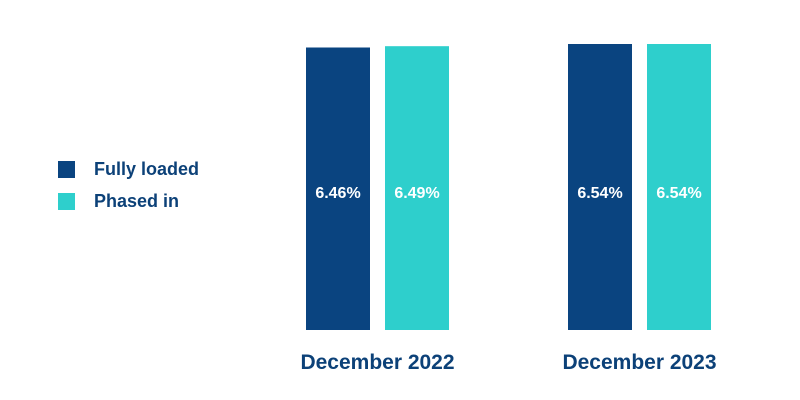 This screenshot has width=800, height=400. What do you see at coordinates (599, 193) in the screenshot?
I see `bar-value-label-2-1: 6.54%` at bounding box center [599, 193].